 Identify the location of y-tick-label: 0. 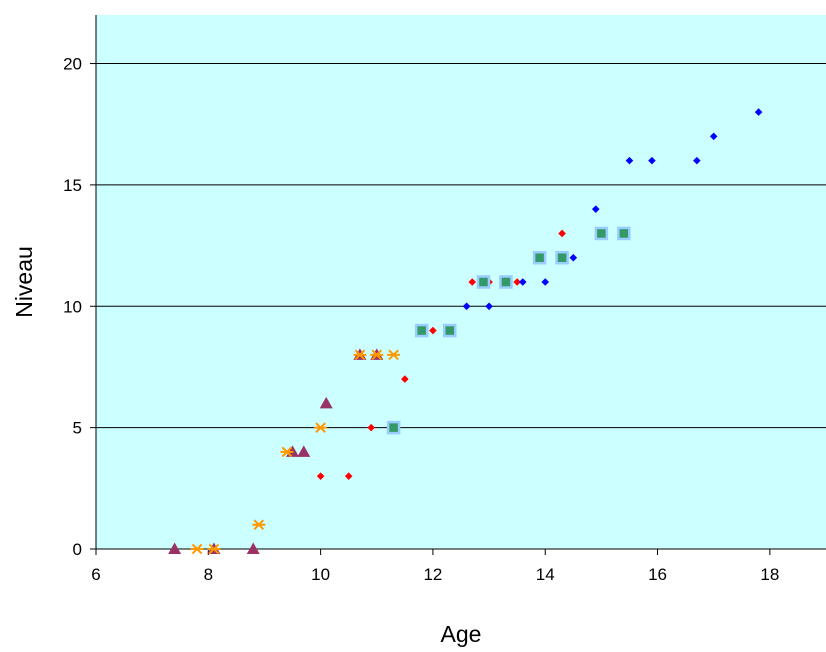
(77, 549).